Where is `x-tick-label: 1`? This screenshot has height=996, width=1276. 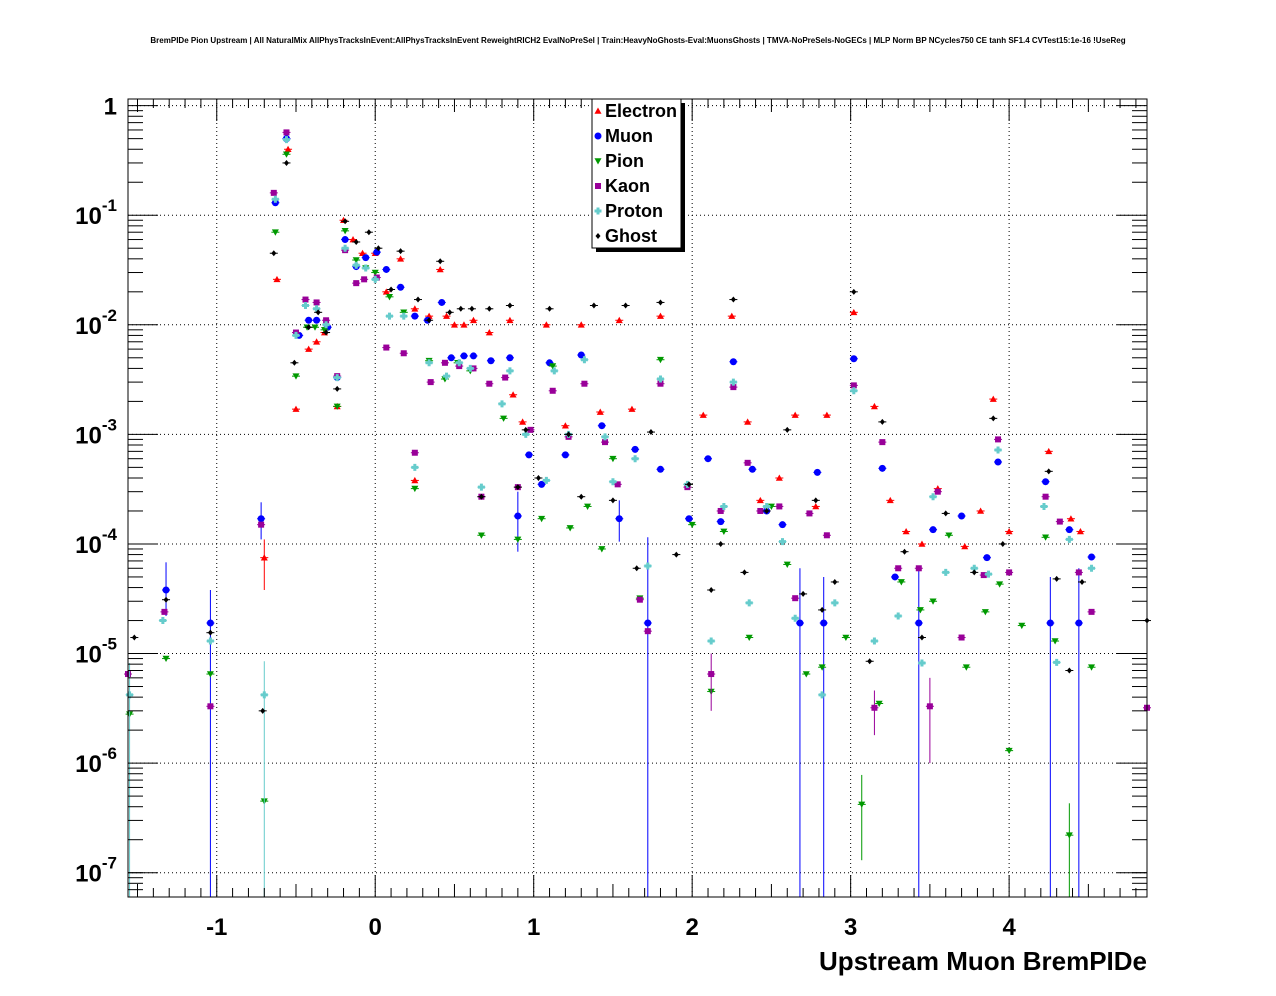 x-tick-label: 1 is located at coordinates (533, 927).